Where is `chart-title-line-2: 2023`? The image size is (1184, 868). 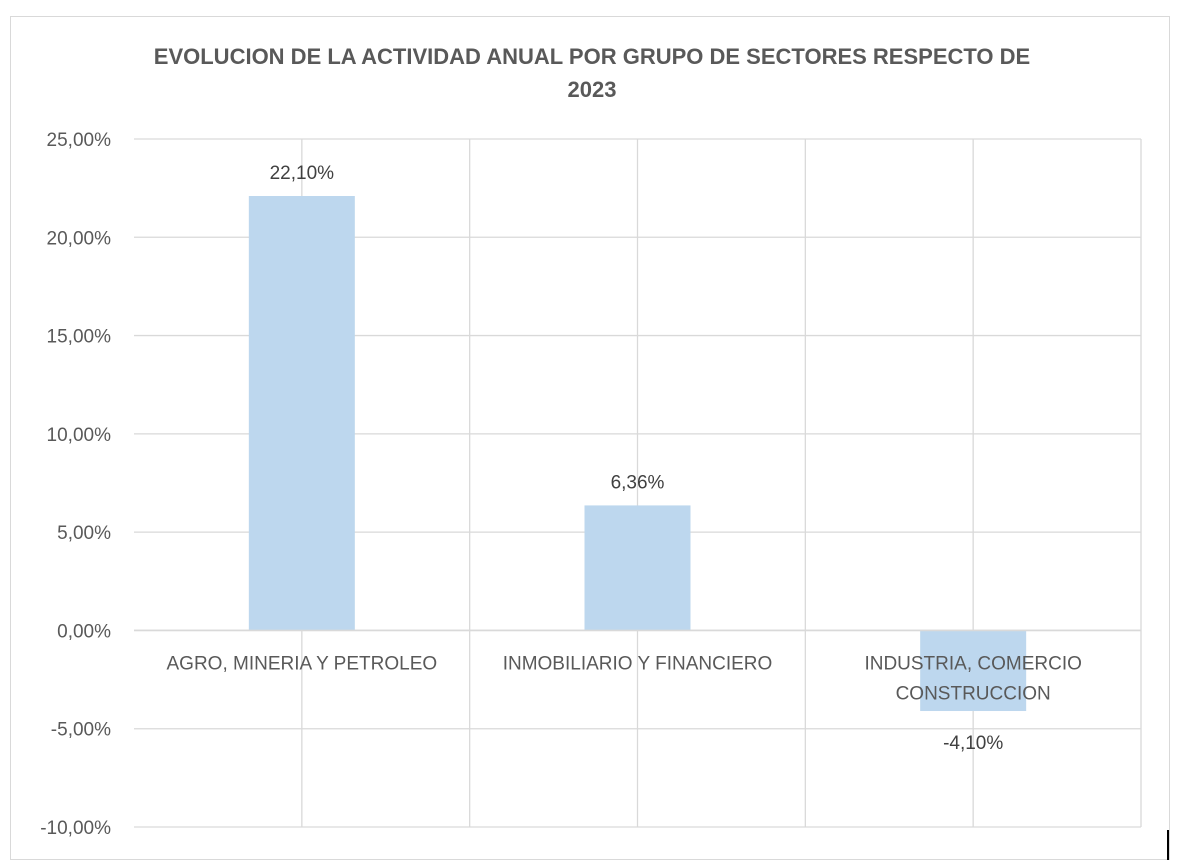 chart-title-line-2: 2023 is located at coordinates (592, 89).